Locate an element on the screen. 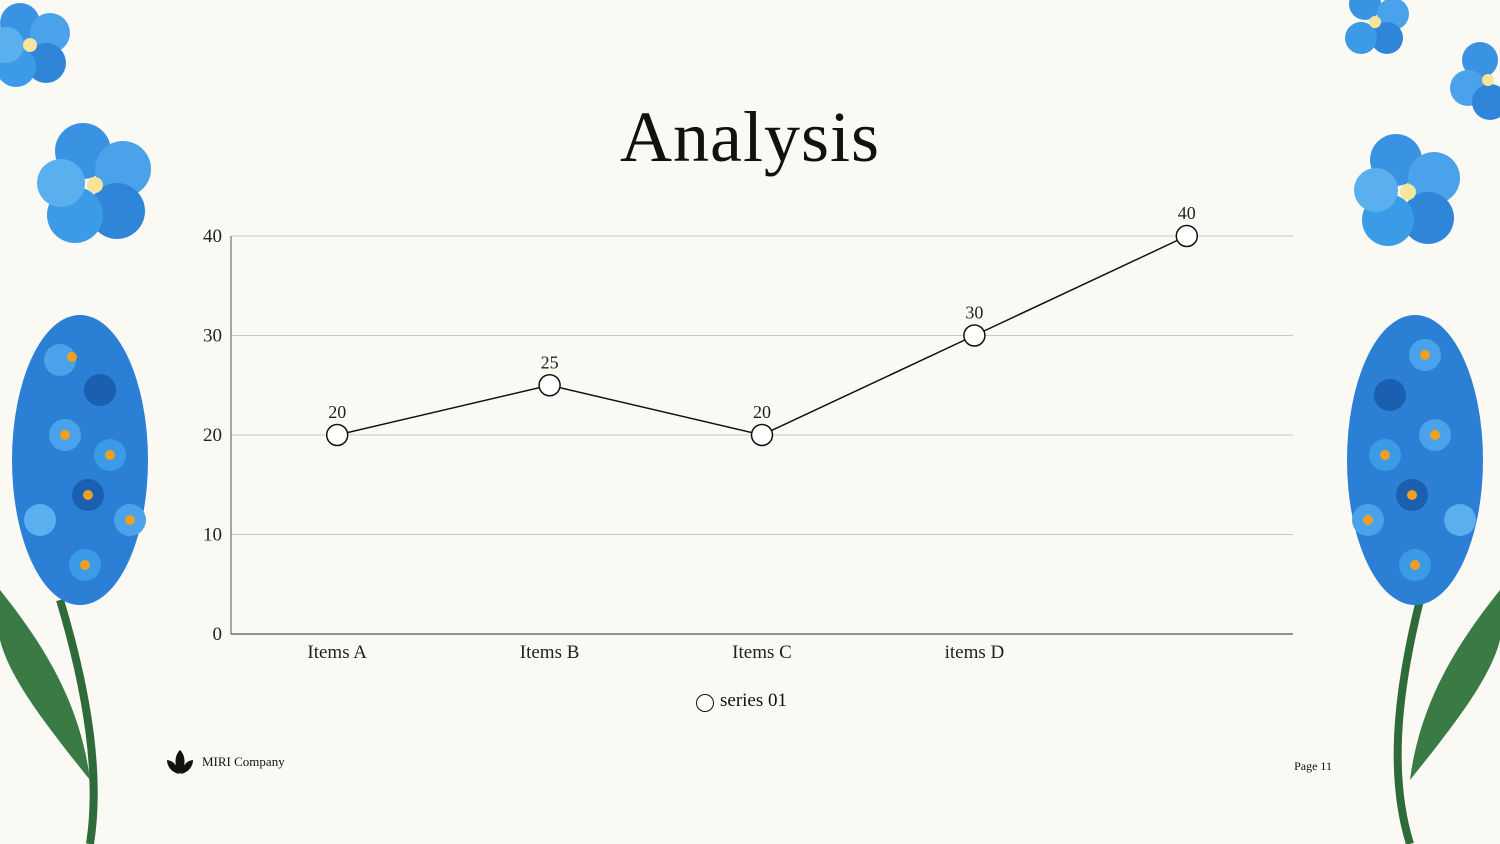  left-second-flower is located at coordinates (94, 183).